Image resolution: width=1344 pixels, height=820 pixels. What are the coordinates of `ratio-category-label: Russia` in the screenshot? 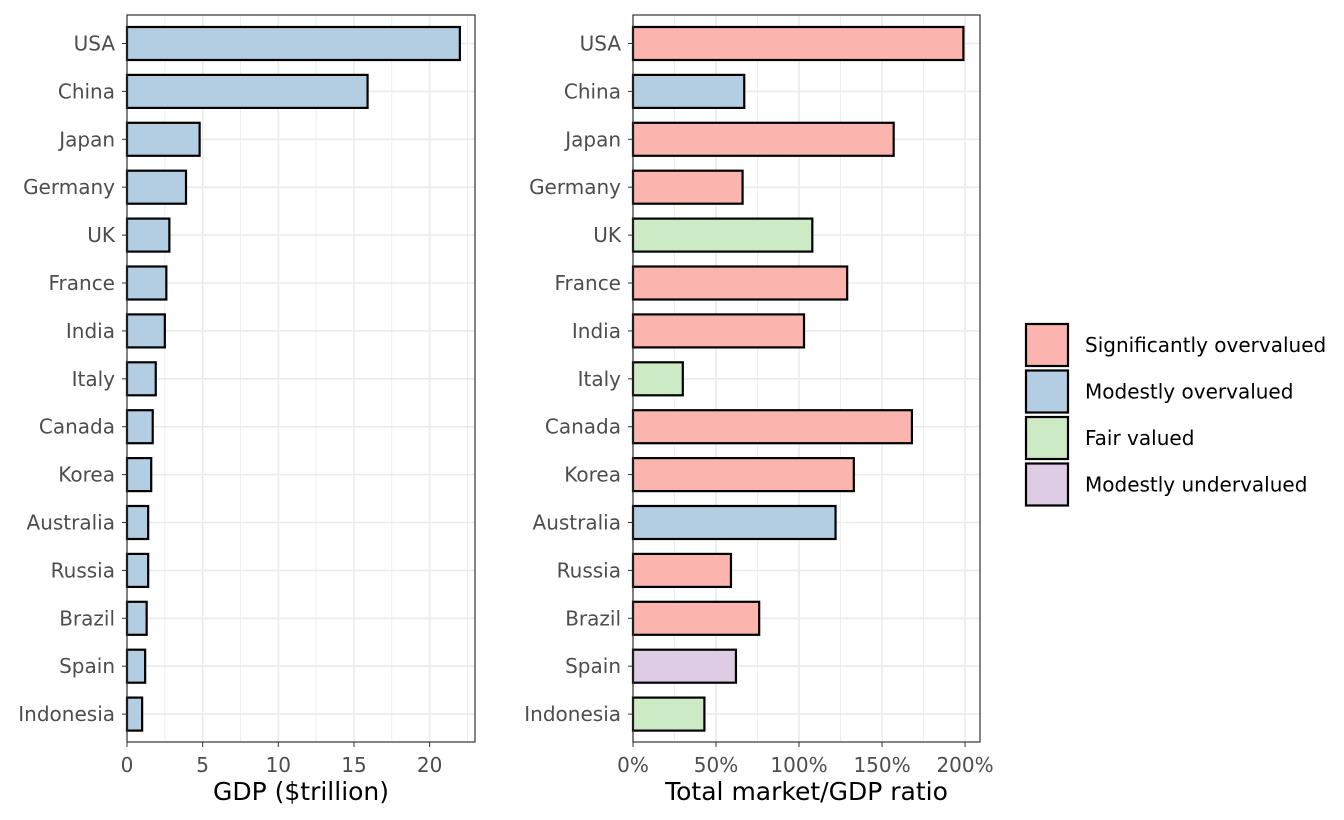 It's located at (589, 570).